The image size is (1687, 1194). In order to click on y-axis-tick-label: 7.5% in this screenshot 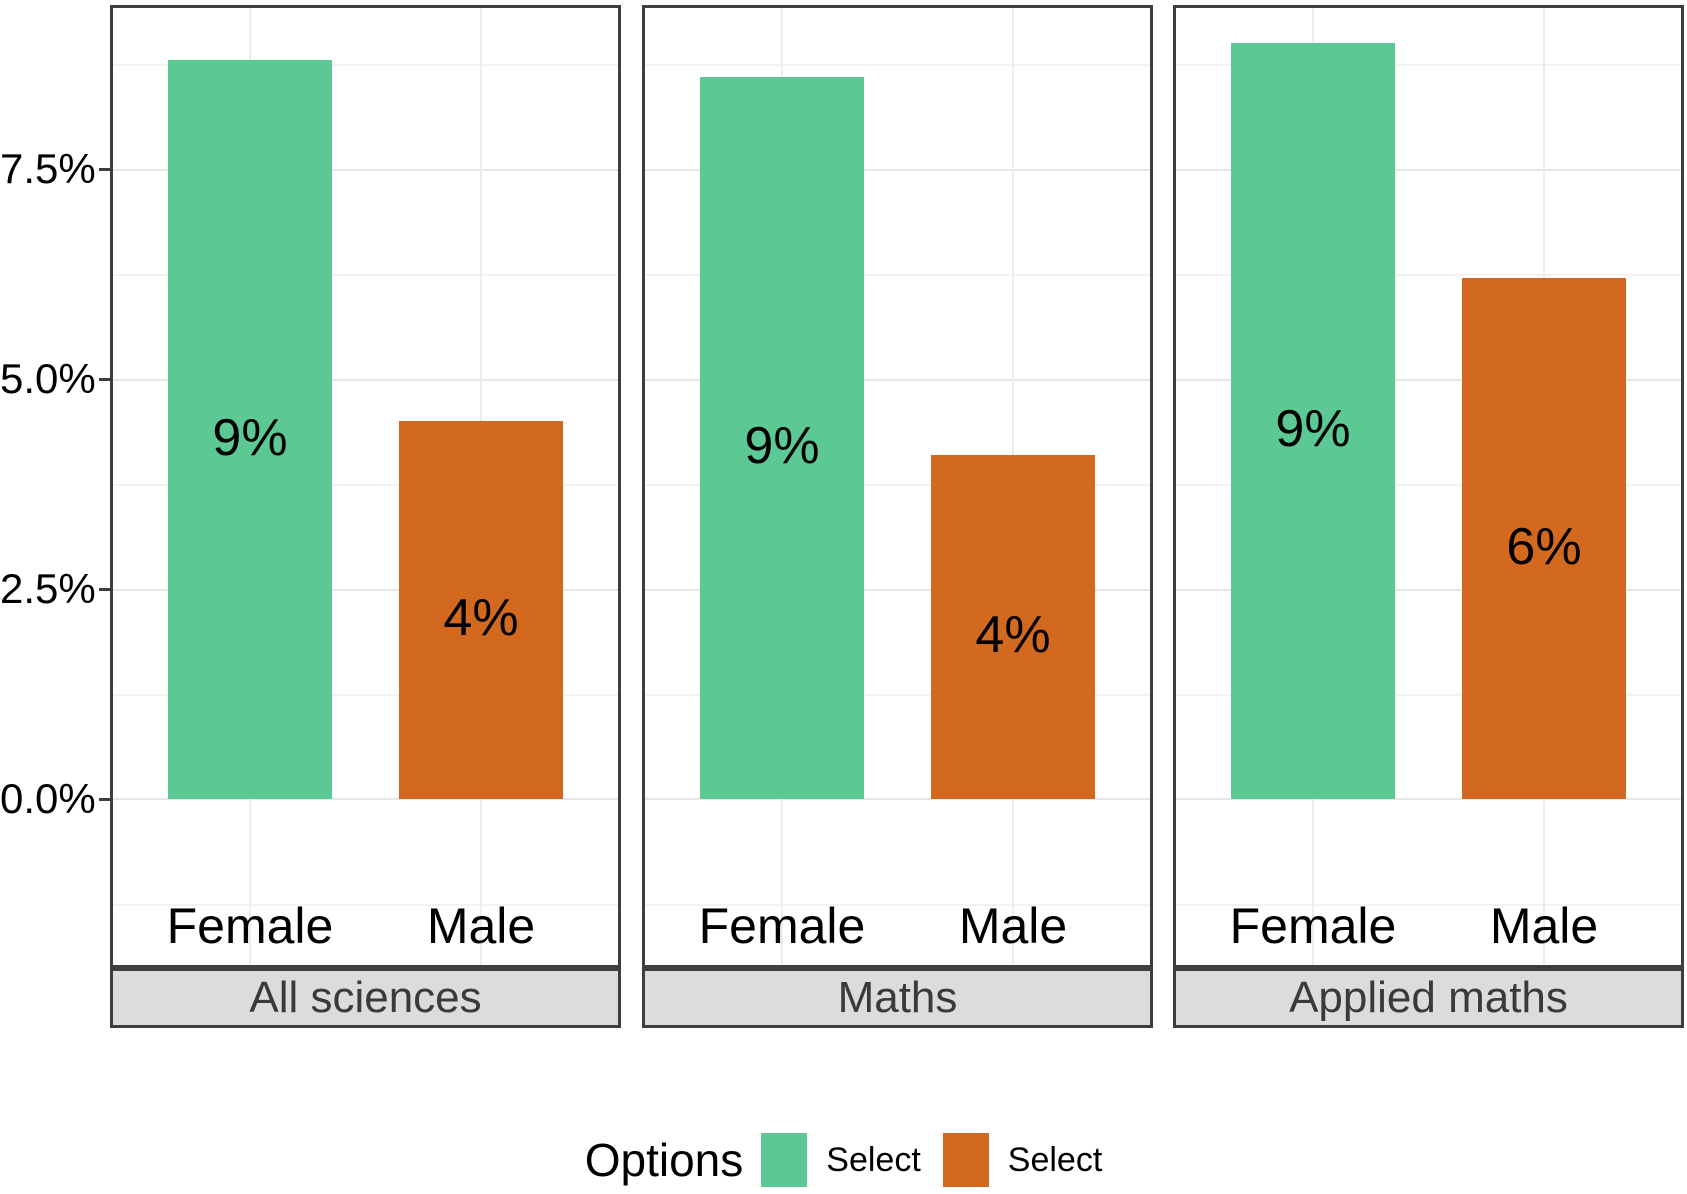, I will do `click(48, 168)`.